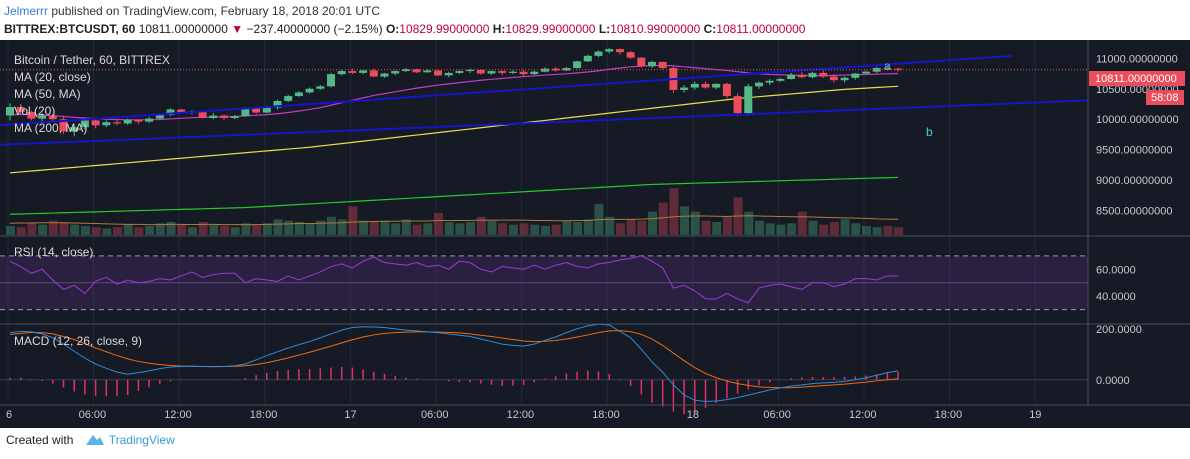 This screenshot has width=1190, height=459. Describe the element at coordinates (710, 29) in the screenshot. I see `close-label: C:` at that location.